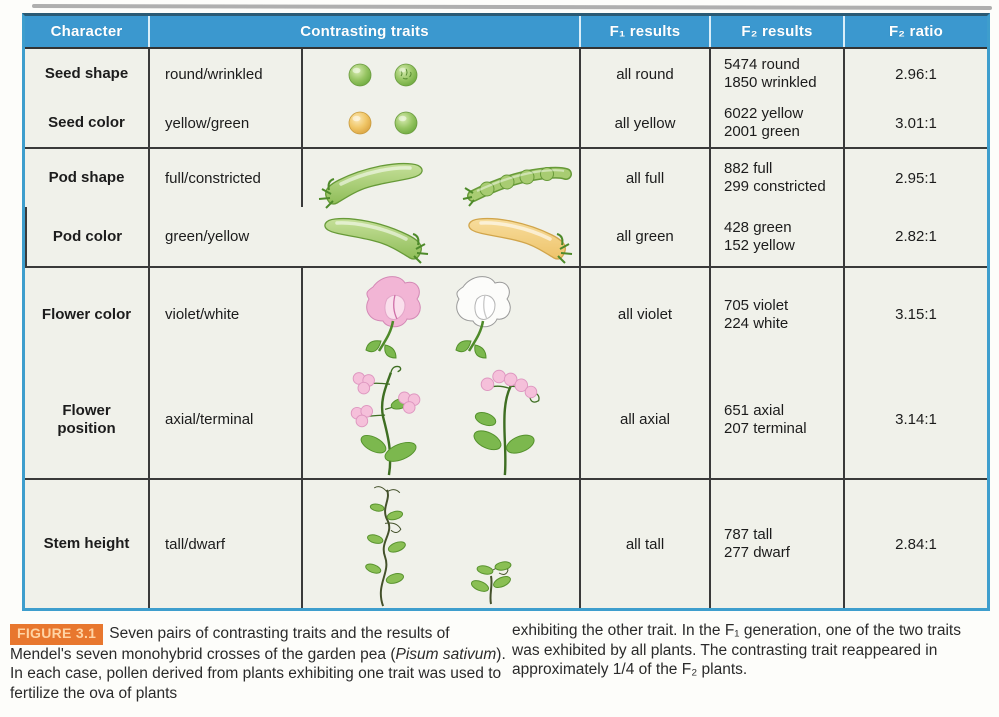  What do you see at coordinates (224, 123) in the screenshot?
I see `trait-label: yellow/green` at bounding box center [224, 123].